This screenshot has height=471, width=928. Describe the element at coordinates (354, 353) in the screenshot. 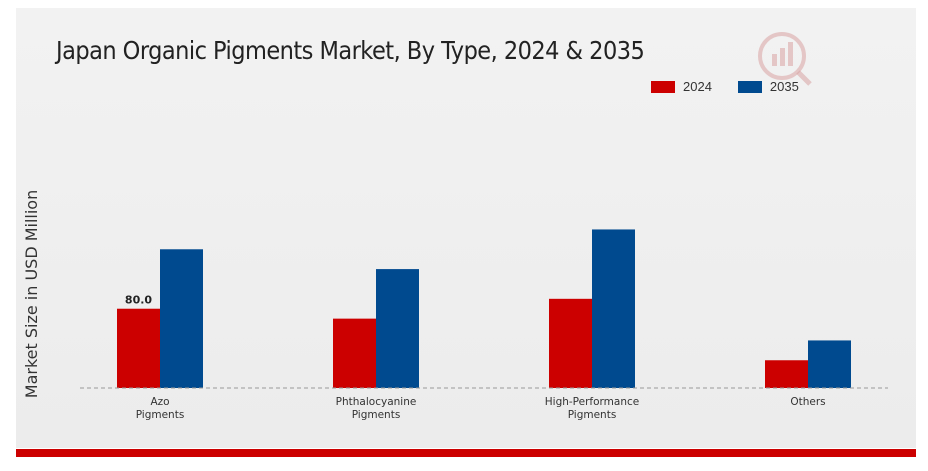

I see `bar-2024-phthalocyanine-pigments` at that location.